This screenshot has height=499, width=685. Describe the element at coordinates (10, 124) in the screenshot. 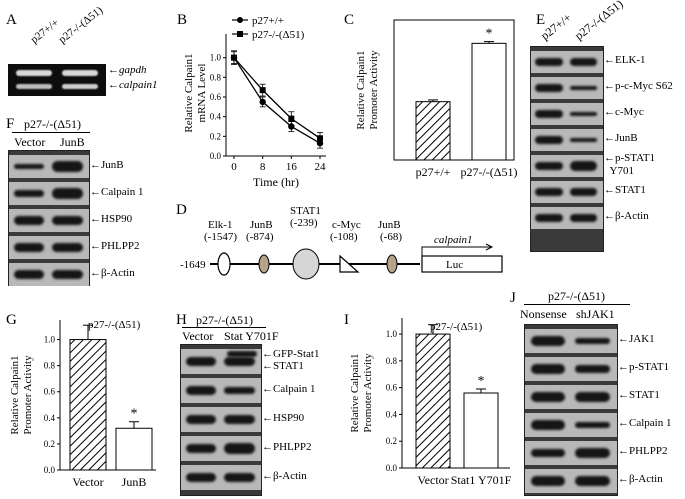

I see `panel-label-f: F` at that location.